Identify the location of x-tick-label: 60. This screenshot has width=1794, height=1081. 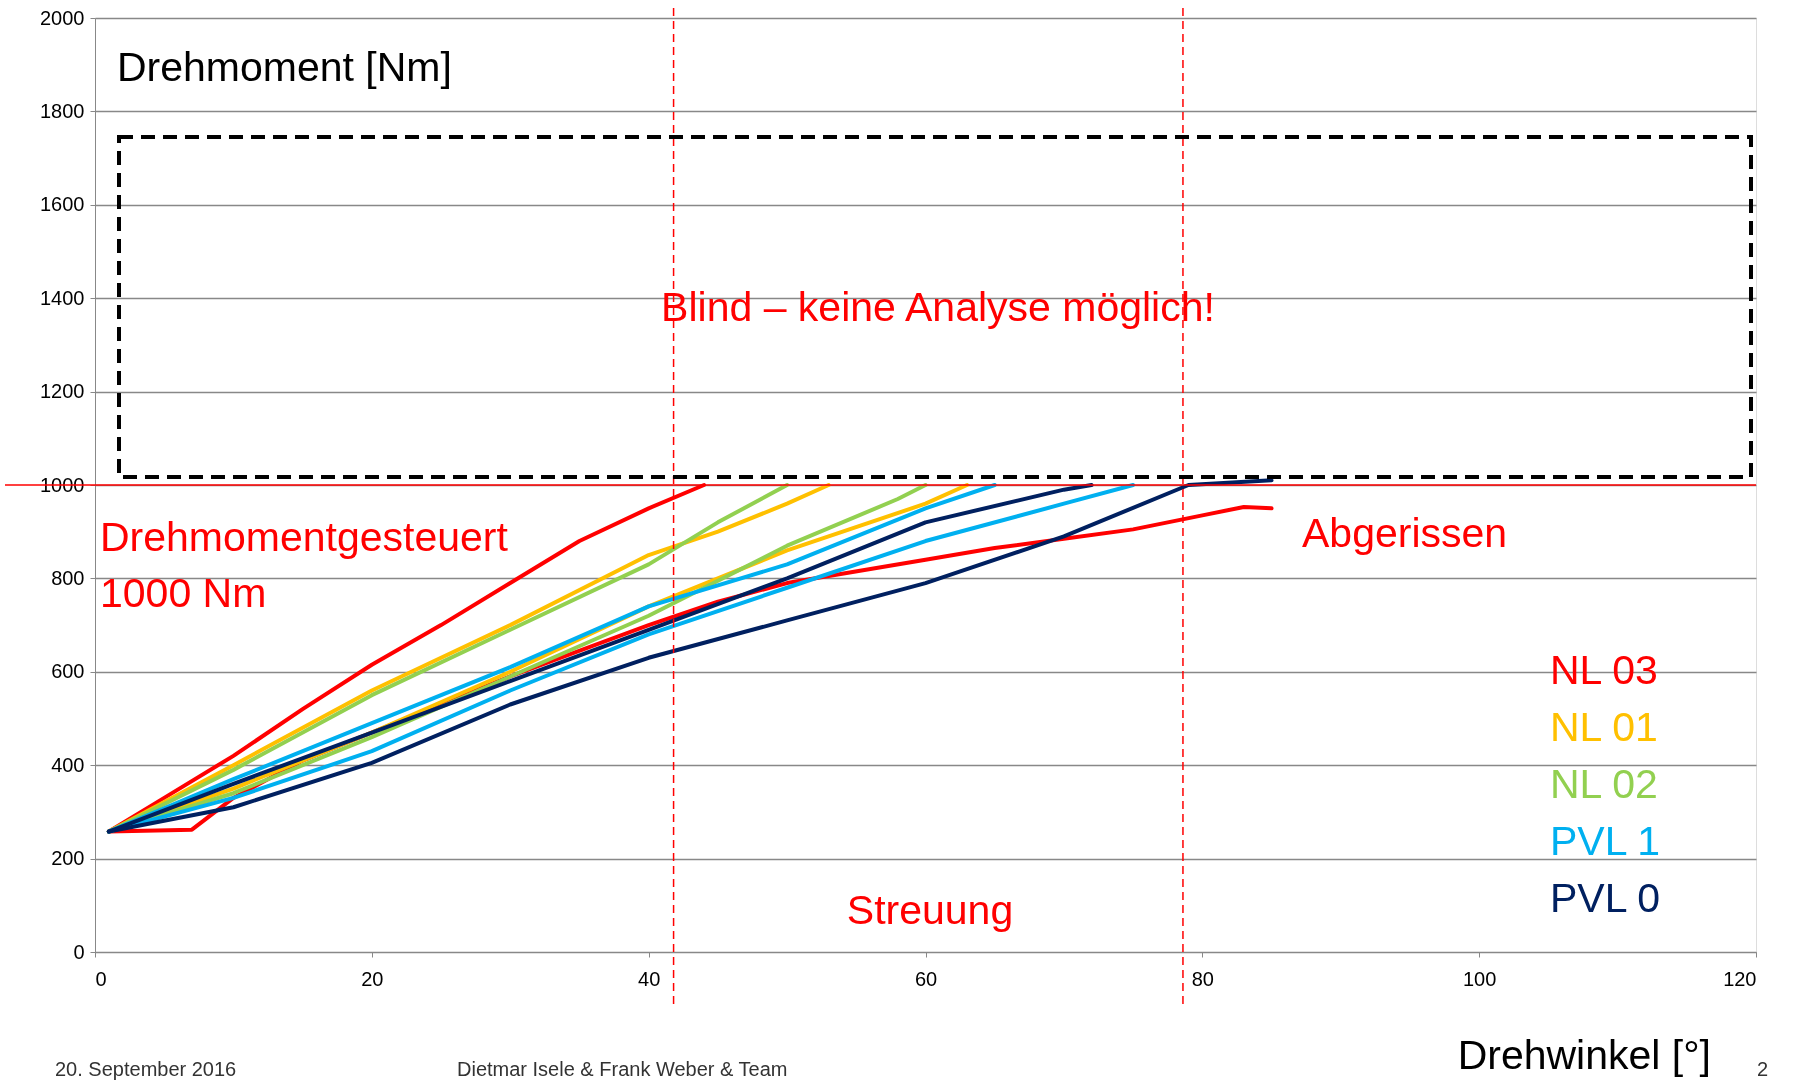
(926, 978).